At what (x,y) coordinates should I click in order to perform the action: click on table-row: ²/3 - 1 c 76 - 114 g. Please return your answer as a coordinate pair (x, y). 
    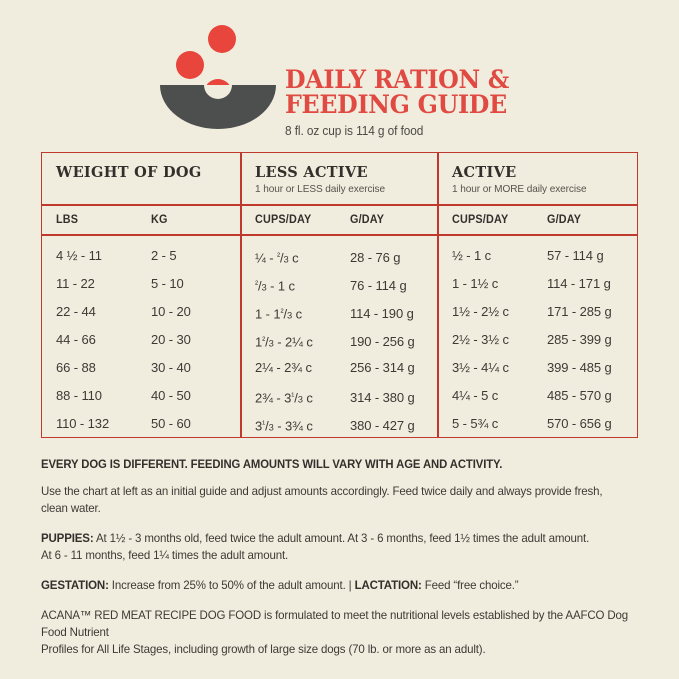
    Looking at the image, I should click on (346, 284).